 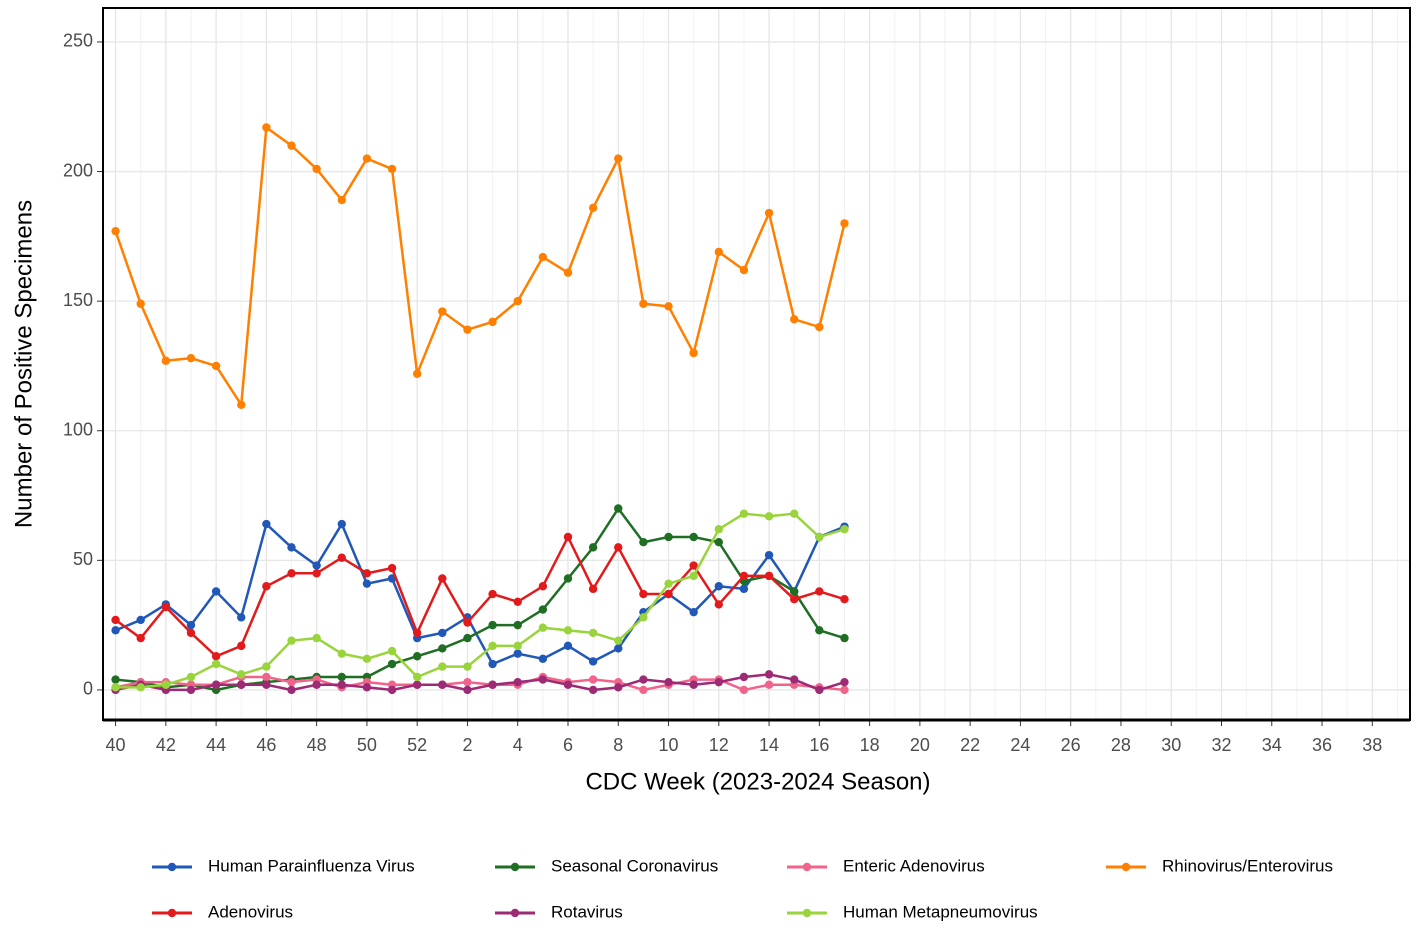 I want to click on x-tick-label: 28, so click(x=1121, y=745).